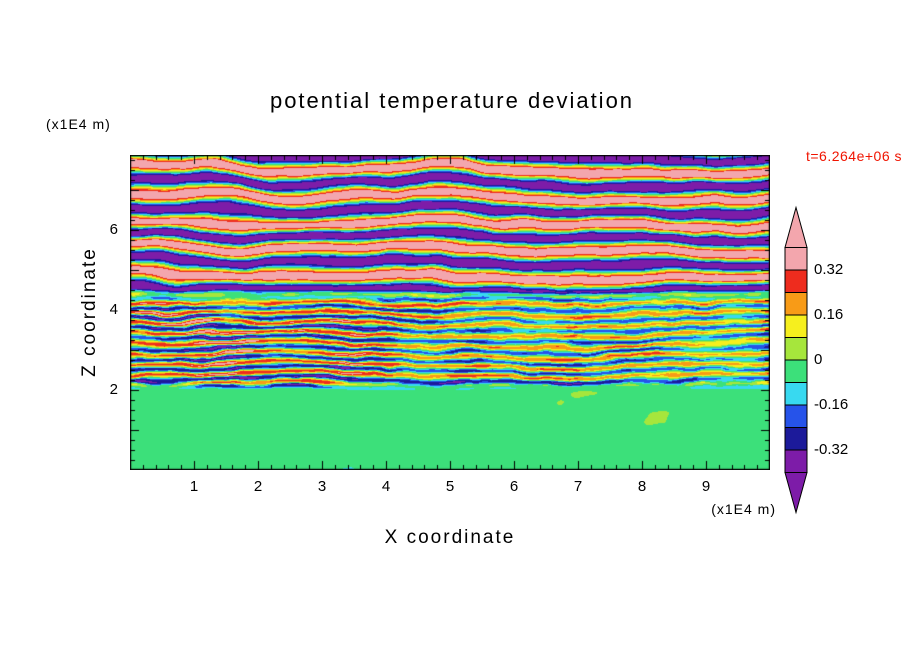 This screenshot has width=904, height=654. What do you see at coordinates (194, 486) in the screenshot?
I see `x-tick-label: 1` at bounding box center [194, 486].